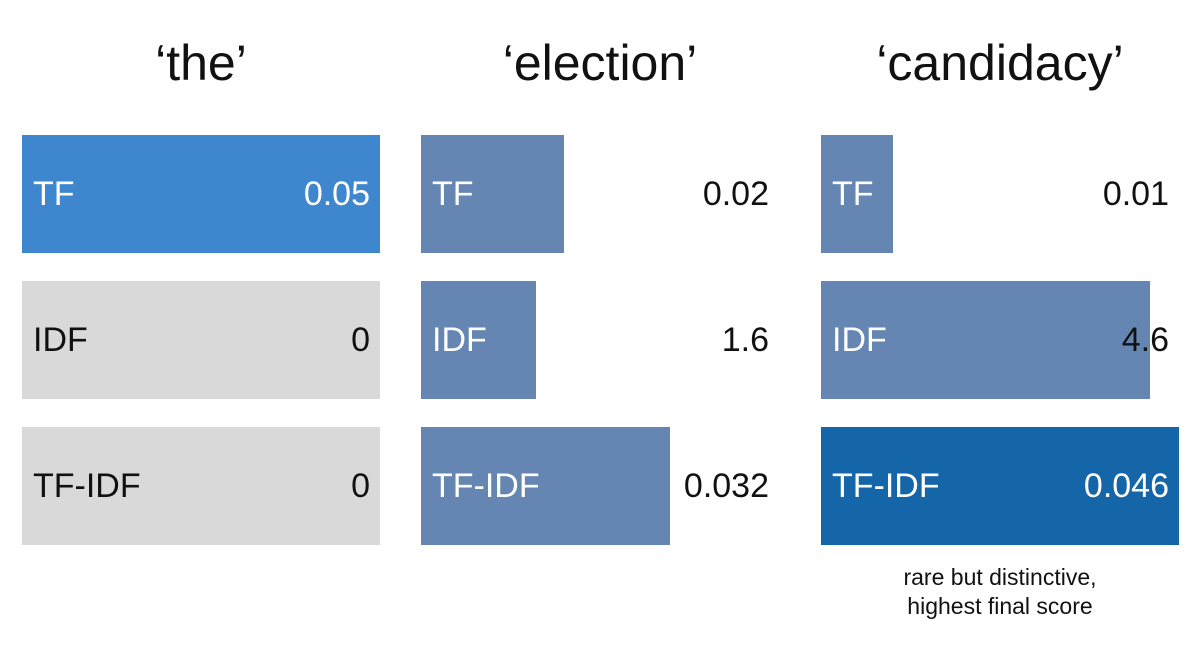 The height and width of the screenshot is (655, 1200). Describe the element at coordinates (853, 194) in the screenshot. I see `metric-label-2-0: TF` at that location.